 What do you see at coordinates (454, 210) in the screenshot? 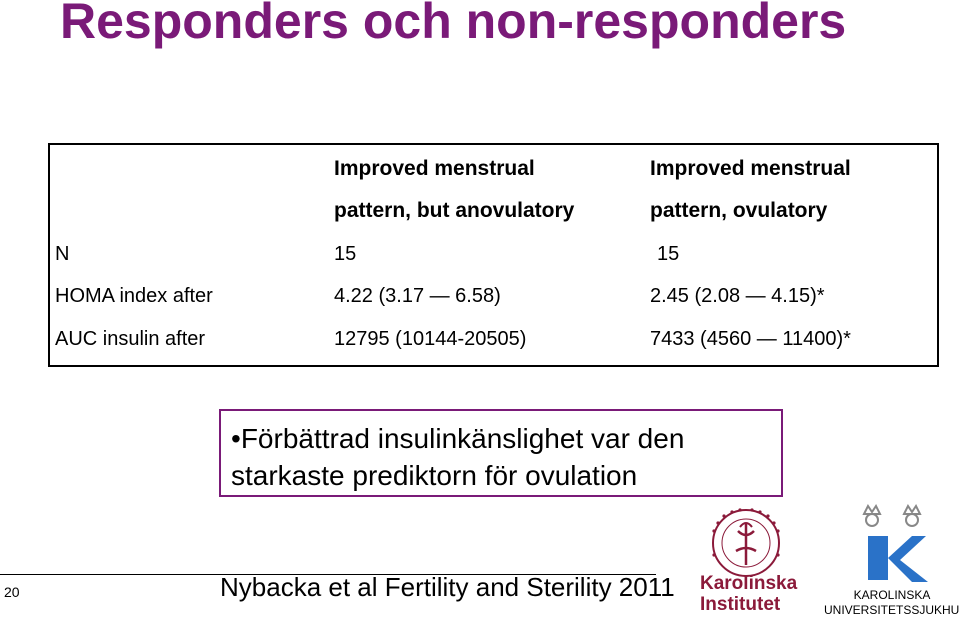
I see `col1-header-line2: pattern, but anovulatory` at bounding box center [454, 210].